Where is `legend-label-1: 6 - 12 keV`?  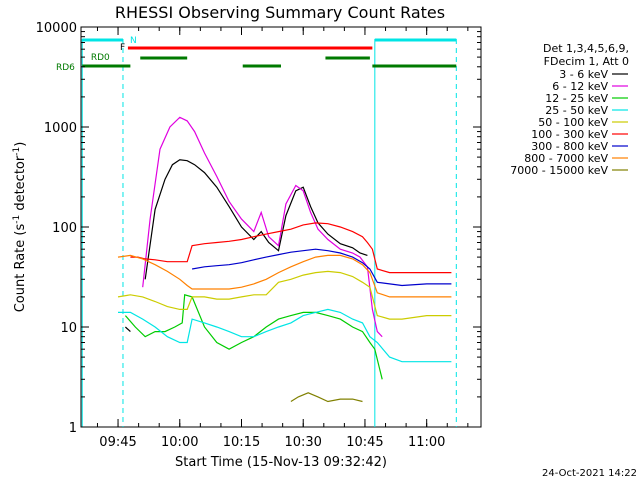
legend-label-1: 6 - 12 keV is located at coordinates (580, 86).